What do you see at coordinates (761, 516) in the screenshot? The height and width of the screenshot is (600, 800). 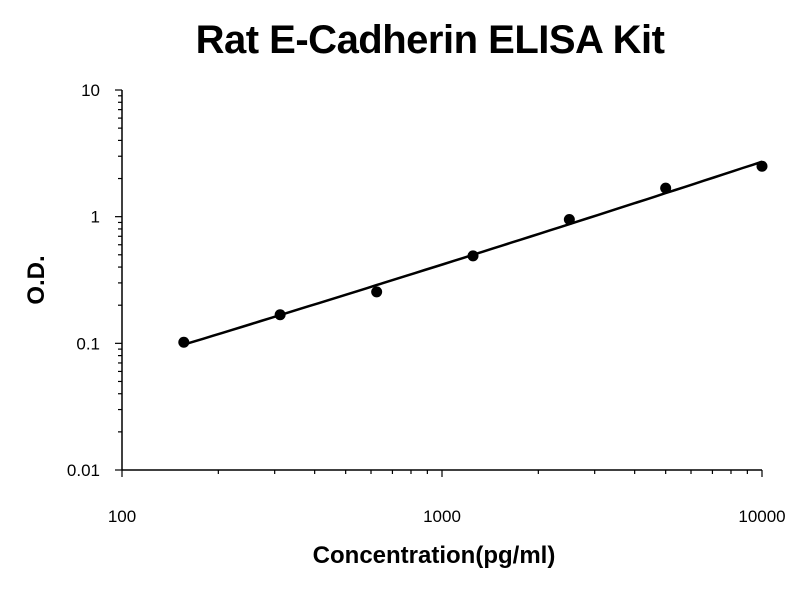 I see `x-tick-label: 10000` at bounding box center [761, 516].